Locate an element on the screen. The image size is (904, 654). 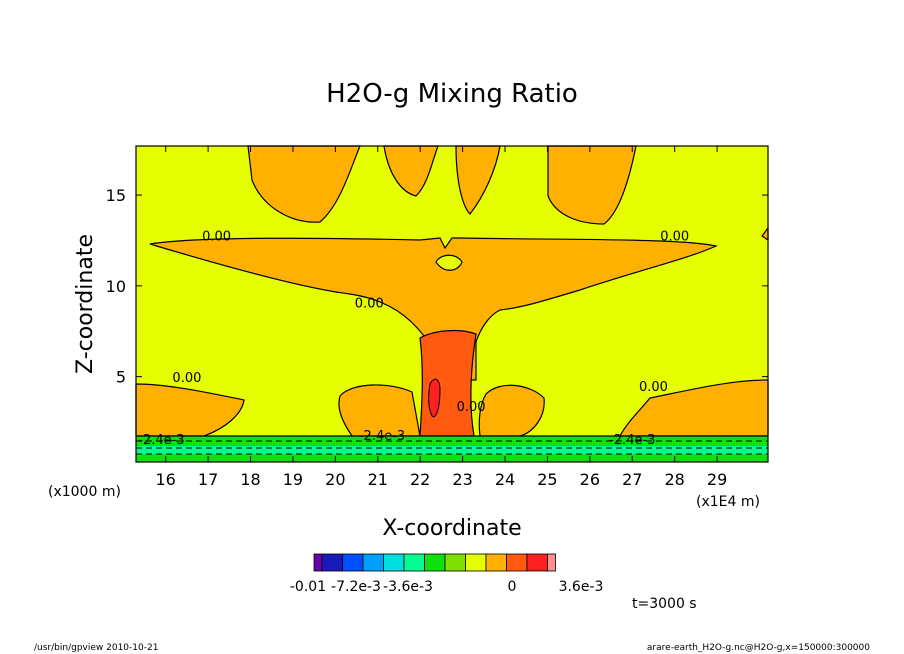
footer-left: /usr/bin/gpview 2010-10-21 is located at coordinates (96, 648).